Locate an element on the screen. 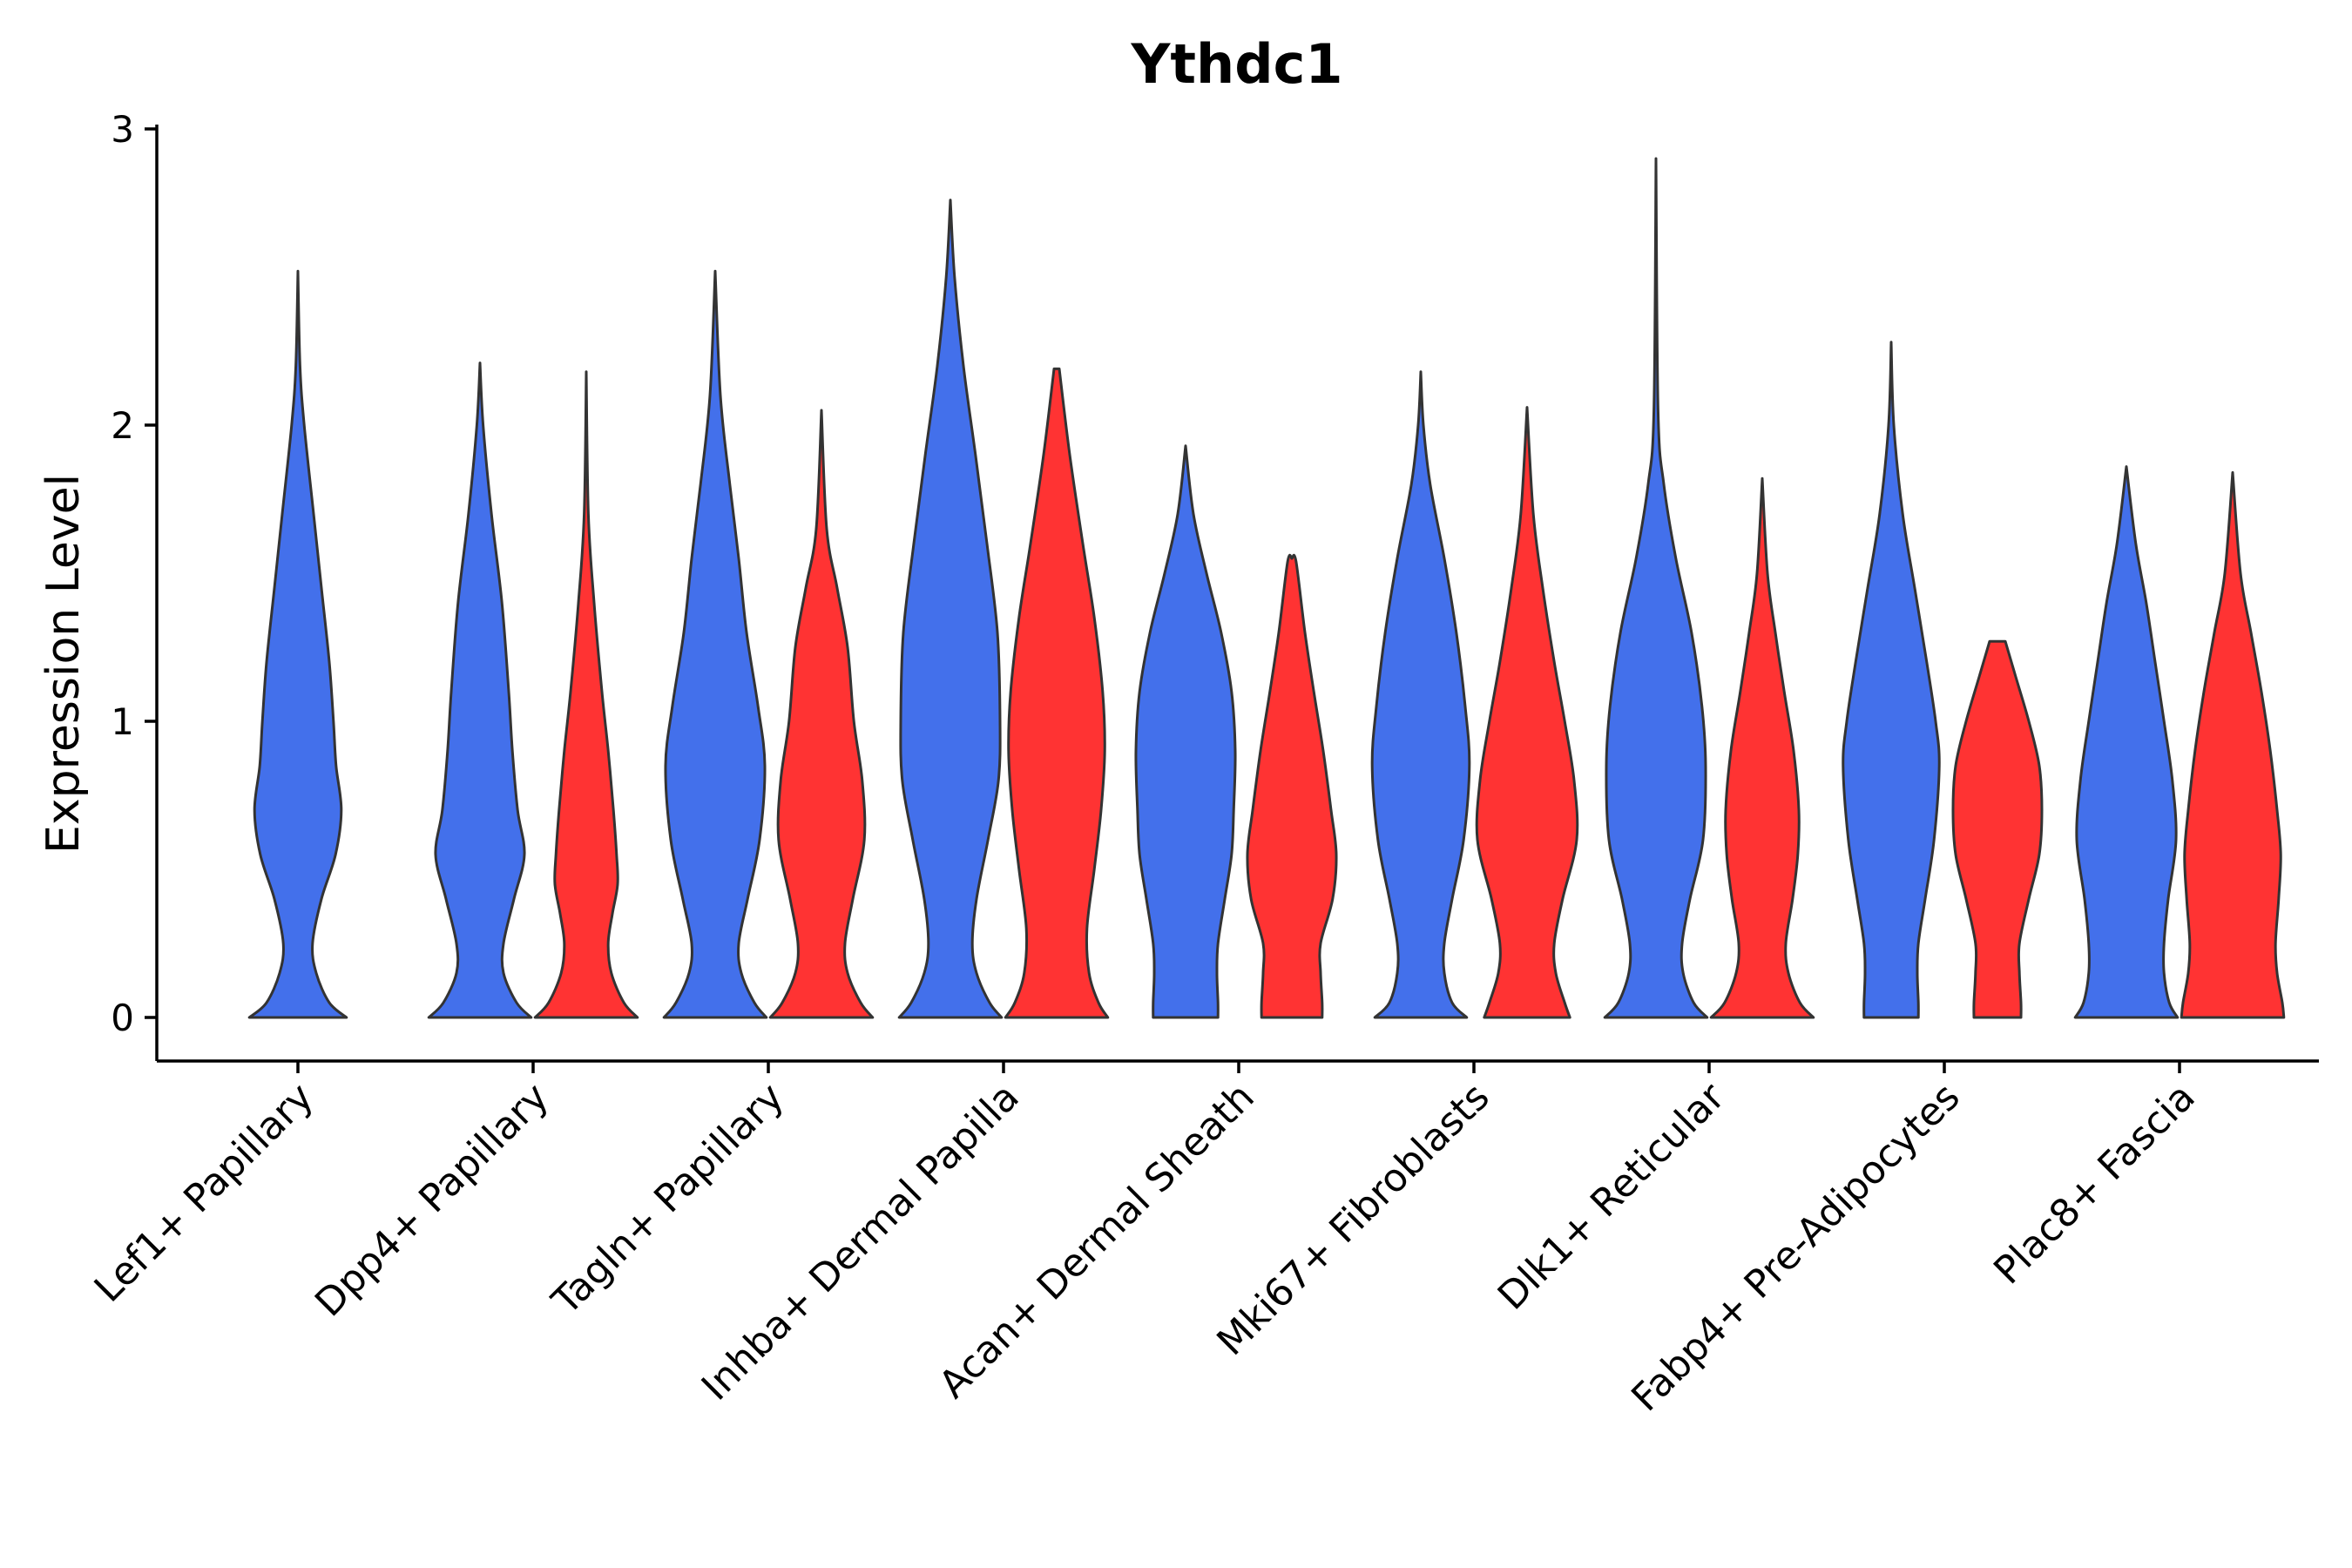 This screenshot has width=2352, height=1568. y-axis-label: Expression Level is located at coordinates (64, 664).